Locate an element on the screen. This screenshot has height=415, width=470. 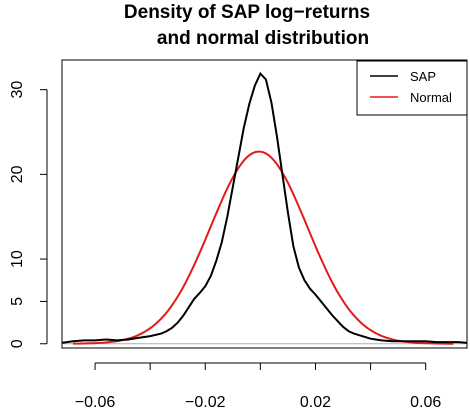
y-tick-label: 30 is located at coordinates (17, 90).